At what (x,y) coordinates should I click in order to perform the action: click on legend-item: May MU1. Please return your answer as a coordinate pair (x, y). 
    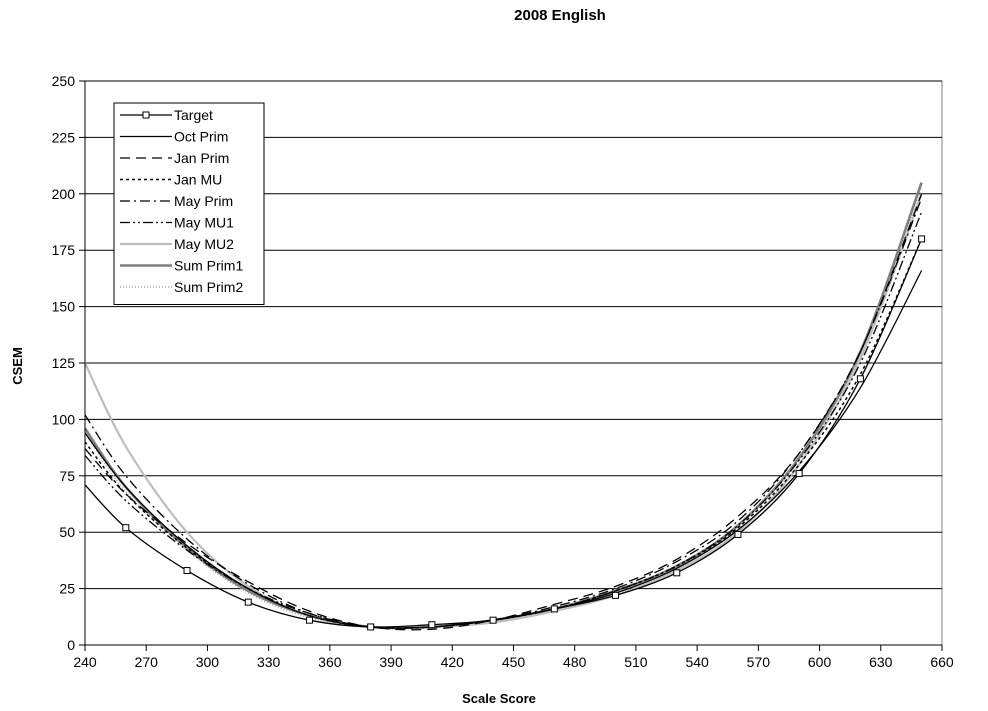
    Looking at the image, I should click on (177, 223).